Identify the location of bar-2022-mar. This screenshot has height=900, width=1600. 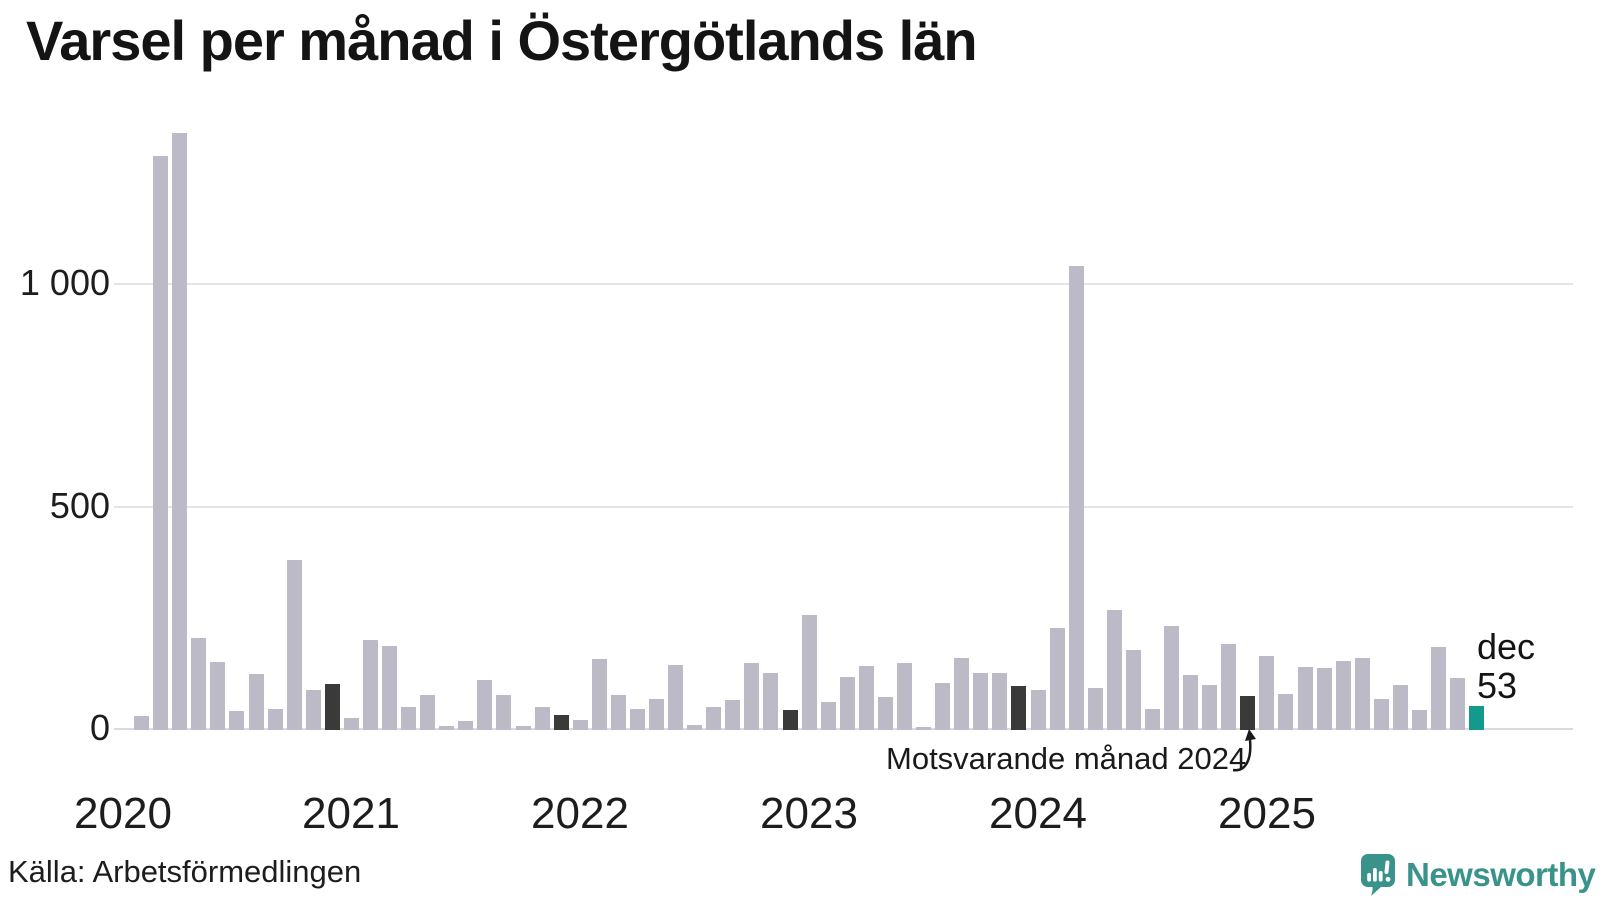
(618, 712).